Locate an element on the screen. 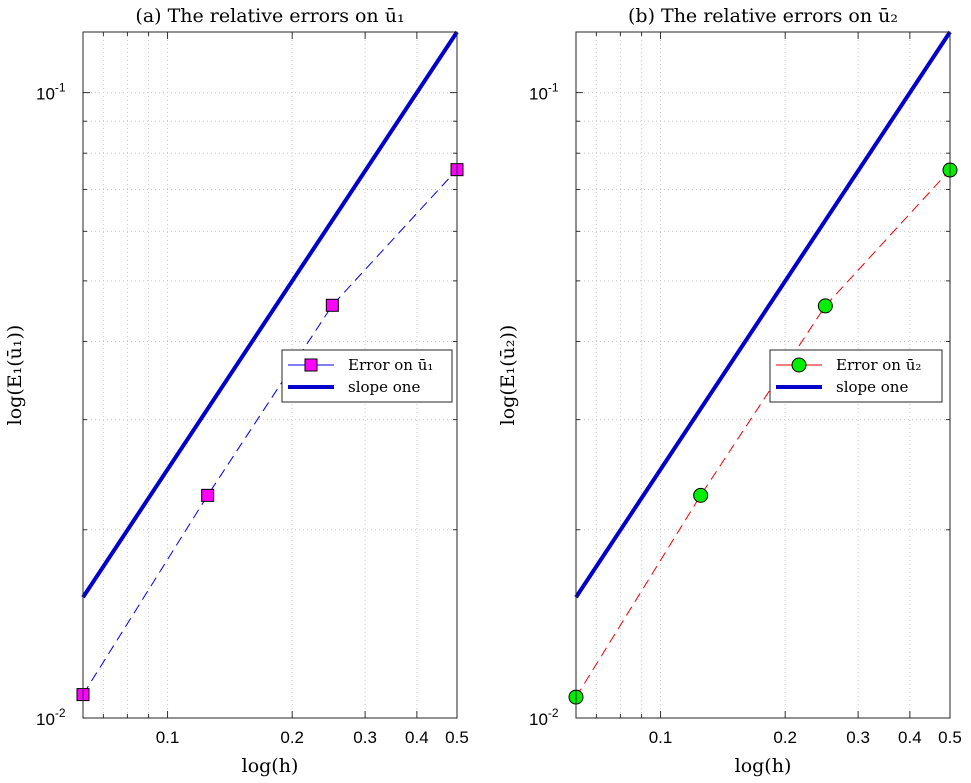 The height and width of the screenshot is (783, 971). legend: Error on ū₁ slope one is located at coordinates (367, 376).